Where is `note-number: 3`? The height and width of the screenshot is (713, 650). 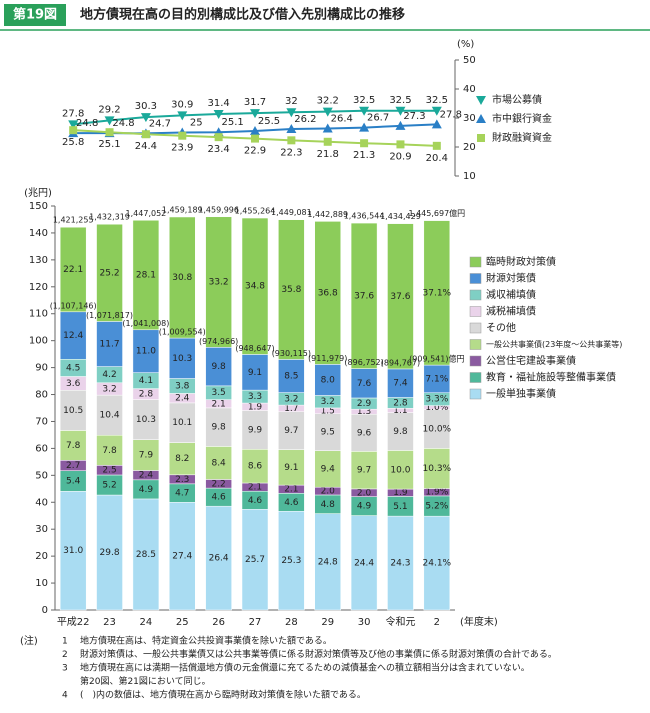 note-number: 3 is located at coordinates (65, 669).